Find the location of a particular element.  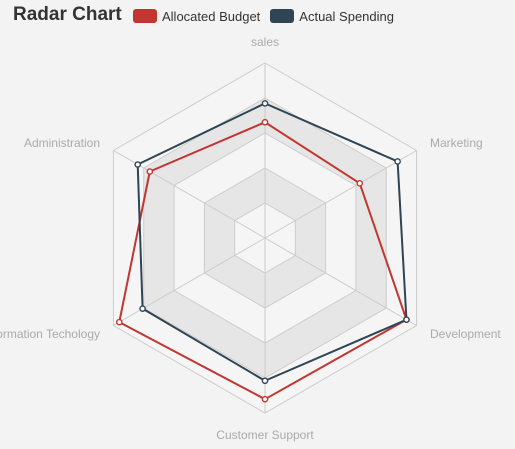

axis-label-0: sales is located at coordinates (265, 42).